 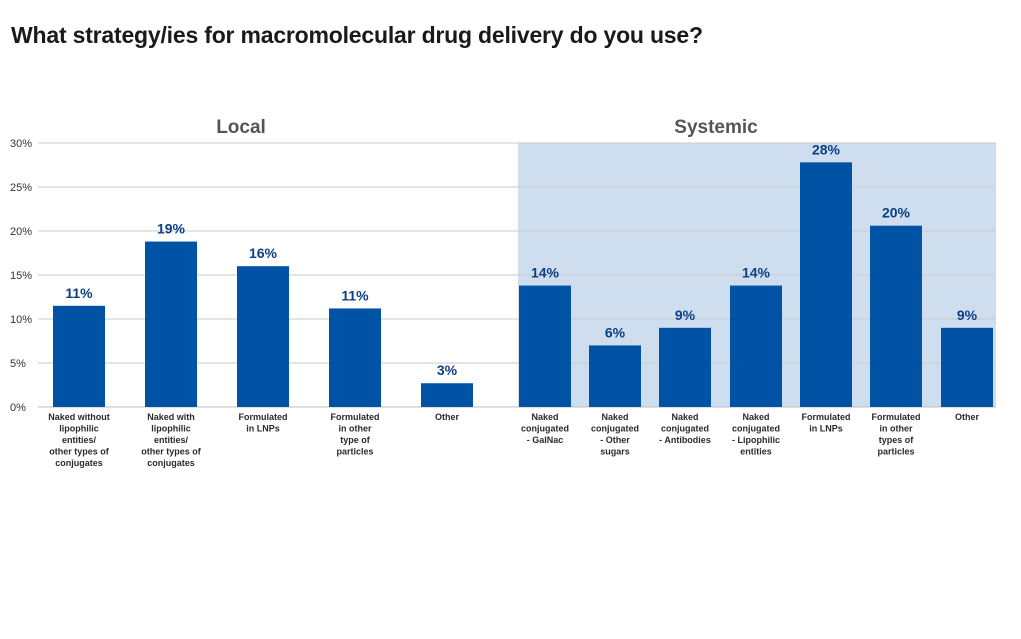 What do you see at coordinates (171, 229) in the screenshot?
I see `data-label: 19%` at bounding box center [171, 229].